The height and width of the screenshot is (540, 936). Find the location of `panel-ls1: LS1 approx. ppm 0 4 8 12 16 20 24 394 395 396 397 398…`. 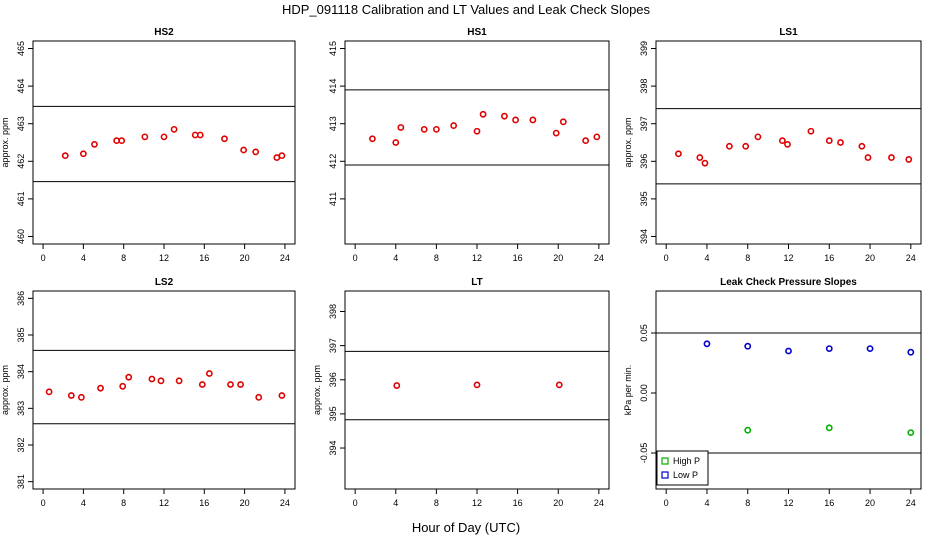

panel-ls1: LS1 approx. ppm 0 4 8 12 16 20 24 394 395 396 397 398… is located at coordinates (772, 145).